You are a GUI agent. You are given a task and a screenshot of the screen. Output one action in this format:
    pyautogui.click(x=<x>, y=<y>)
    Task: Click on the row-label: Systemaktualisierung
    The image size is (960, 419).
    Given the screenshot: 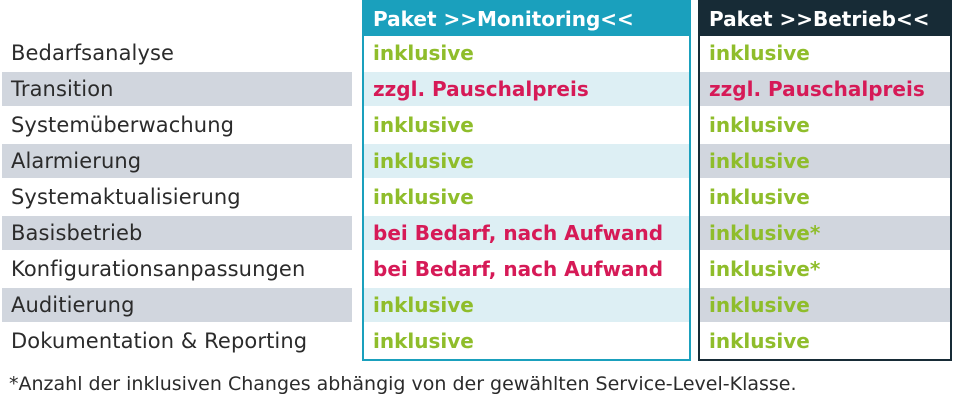 What is the action you would take?
    pyautogui.click(x=126, y=197)
    